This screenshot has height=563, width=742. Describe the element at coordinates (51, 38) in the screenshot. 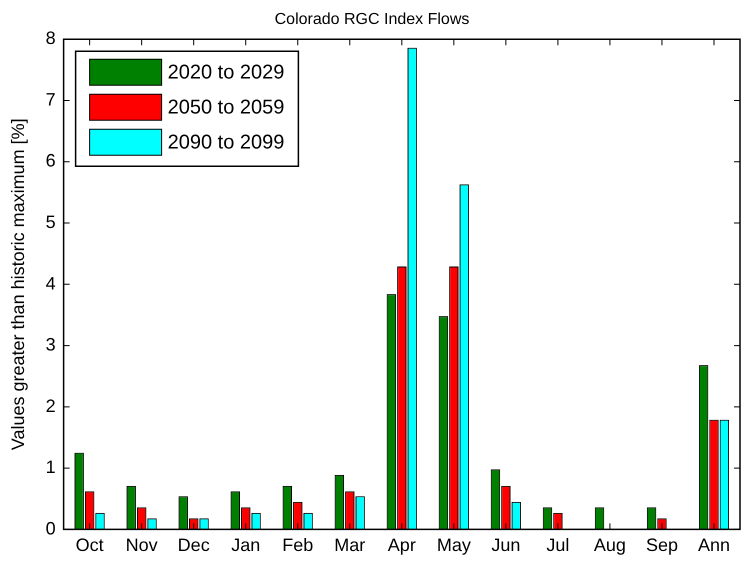

I see `y-tick-label: 8` at that location.